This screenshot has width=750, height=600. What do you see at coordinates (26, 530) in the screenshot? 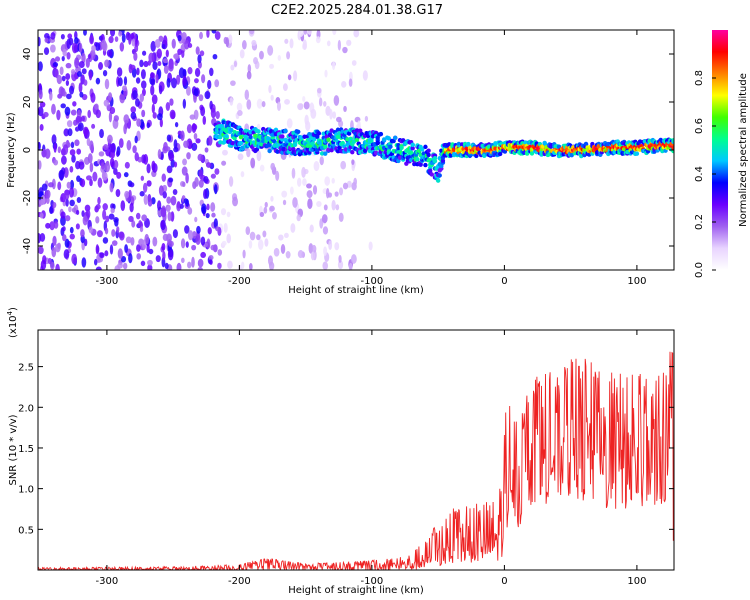
I see `snr-y-tick-label: 0.5` at bounding box center [26, 530].